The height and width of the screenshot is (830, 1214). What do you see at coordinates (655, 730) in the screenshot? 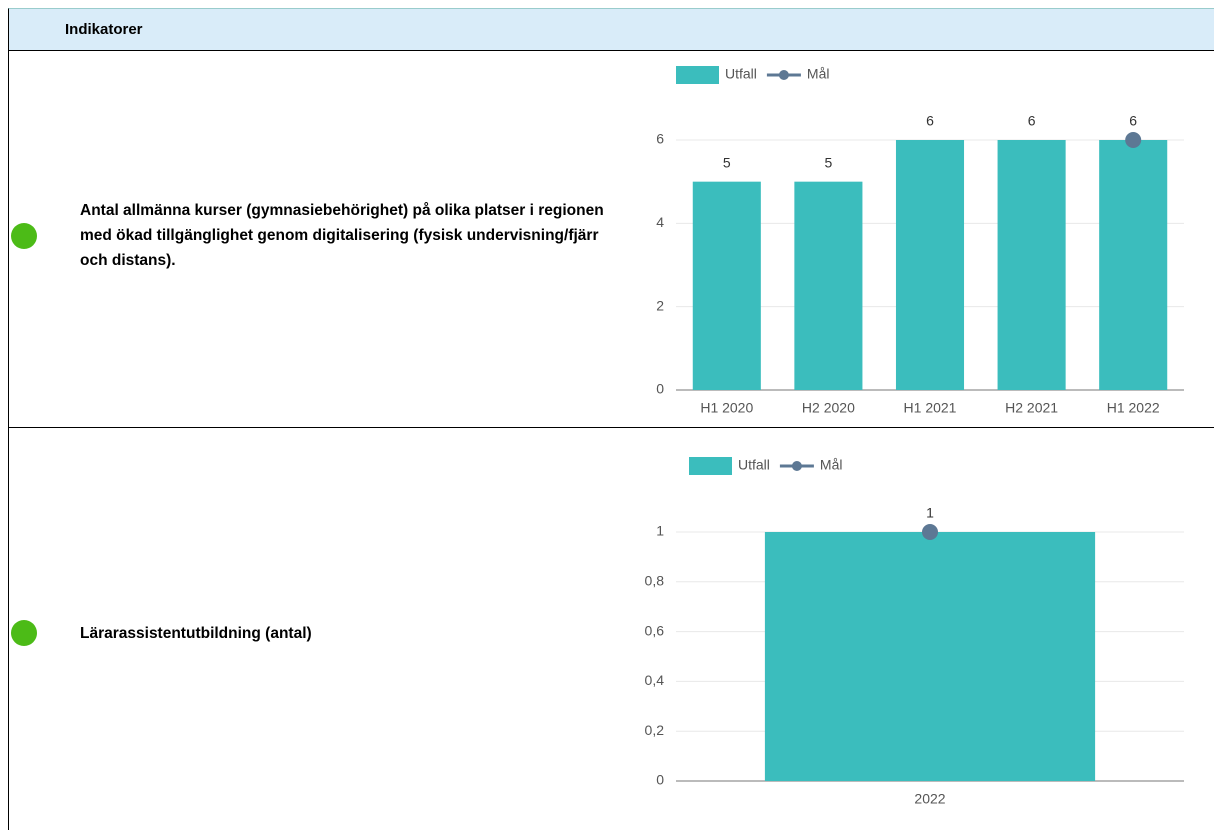
I see `y-tick-label: 0,2` at bounding box center [655, 730].